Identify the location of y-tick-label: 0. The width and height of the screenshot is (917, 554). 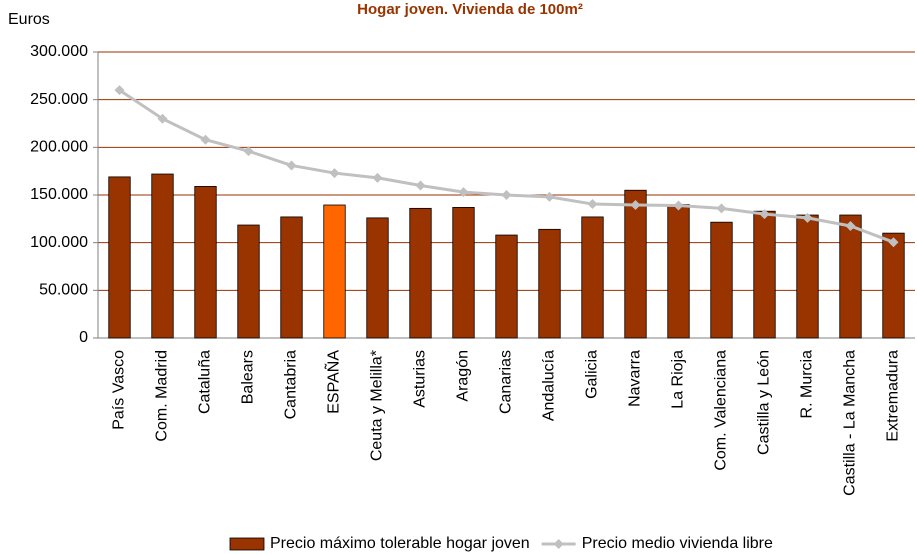
(83, 337).